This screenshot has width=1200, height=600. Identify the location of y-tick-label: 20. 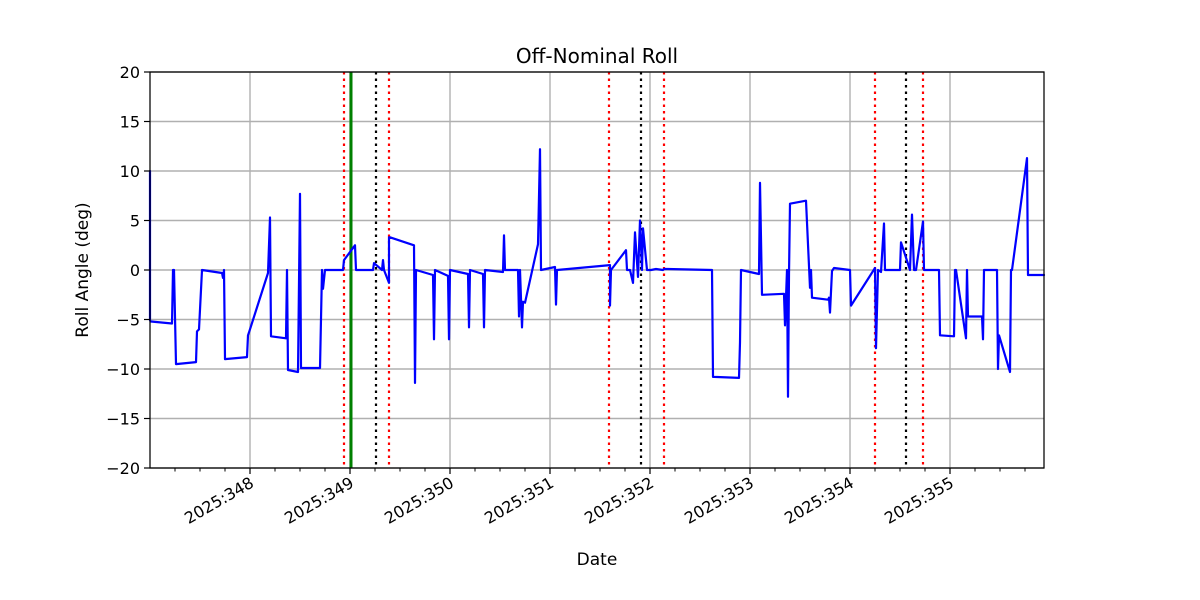
(130, 72).